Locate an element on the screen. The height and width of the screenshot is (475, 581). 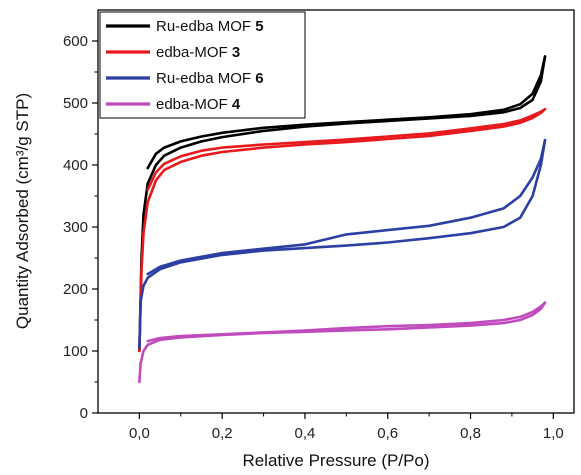
legend-label-1: Ru-edba MOF 5 is located at coordinates (210, 26).